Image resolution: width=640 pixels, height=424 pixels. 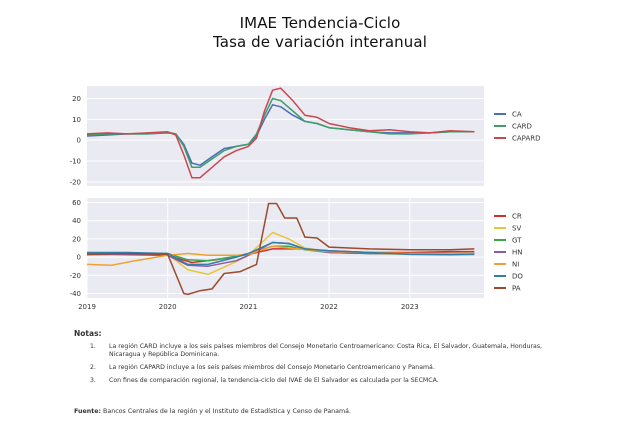 I want to click on legend-label: CARD, so click(x=522, y=127).